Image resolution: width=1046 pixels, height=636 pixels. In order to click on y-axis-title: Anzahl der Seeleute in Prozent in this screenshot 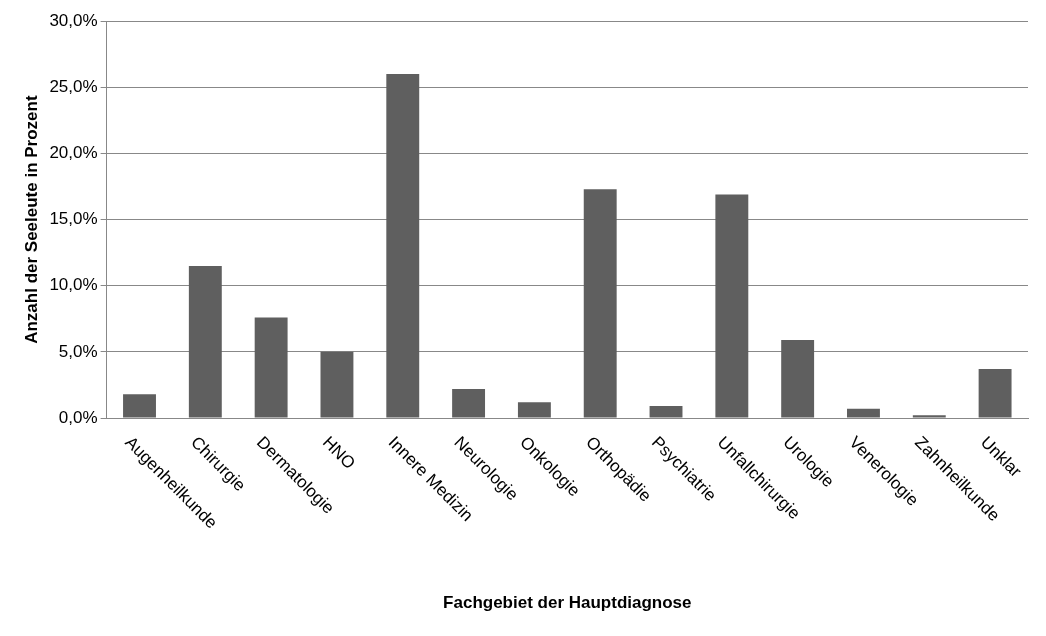, I will do `click(31, 219)`.